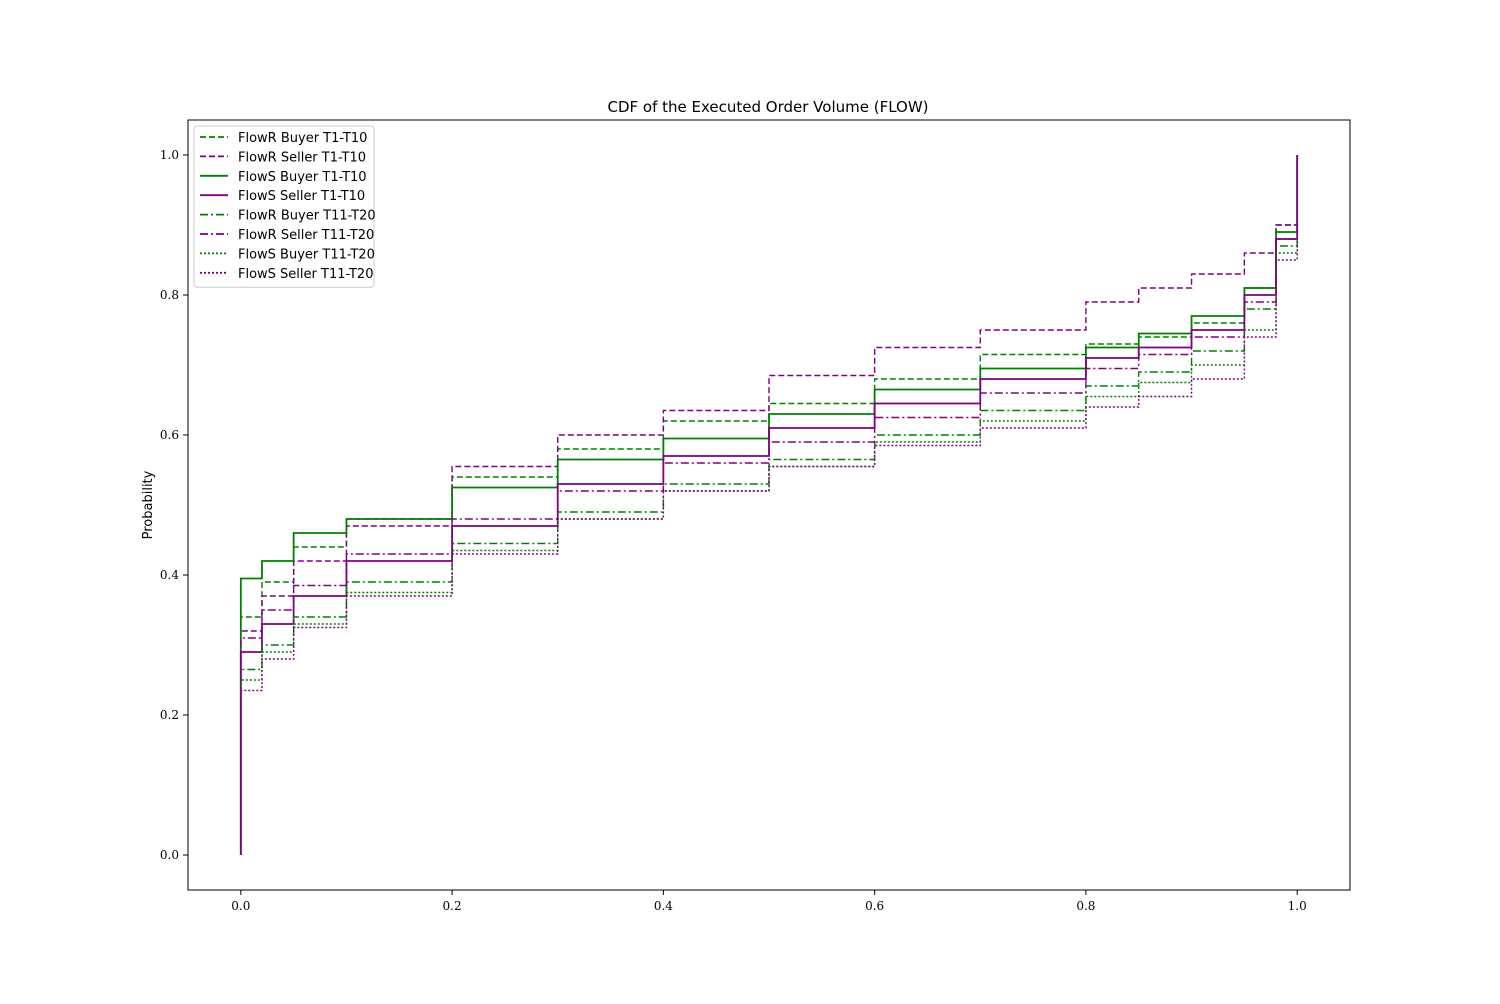 The image size is (1500, 1004). I want to click on legend-label: FlowR Seller T1-T10, so click(302, 157).